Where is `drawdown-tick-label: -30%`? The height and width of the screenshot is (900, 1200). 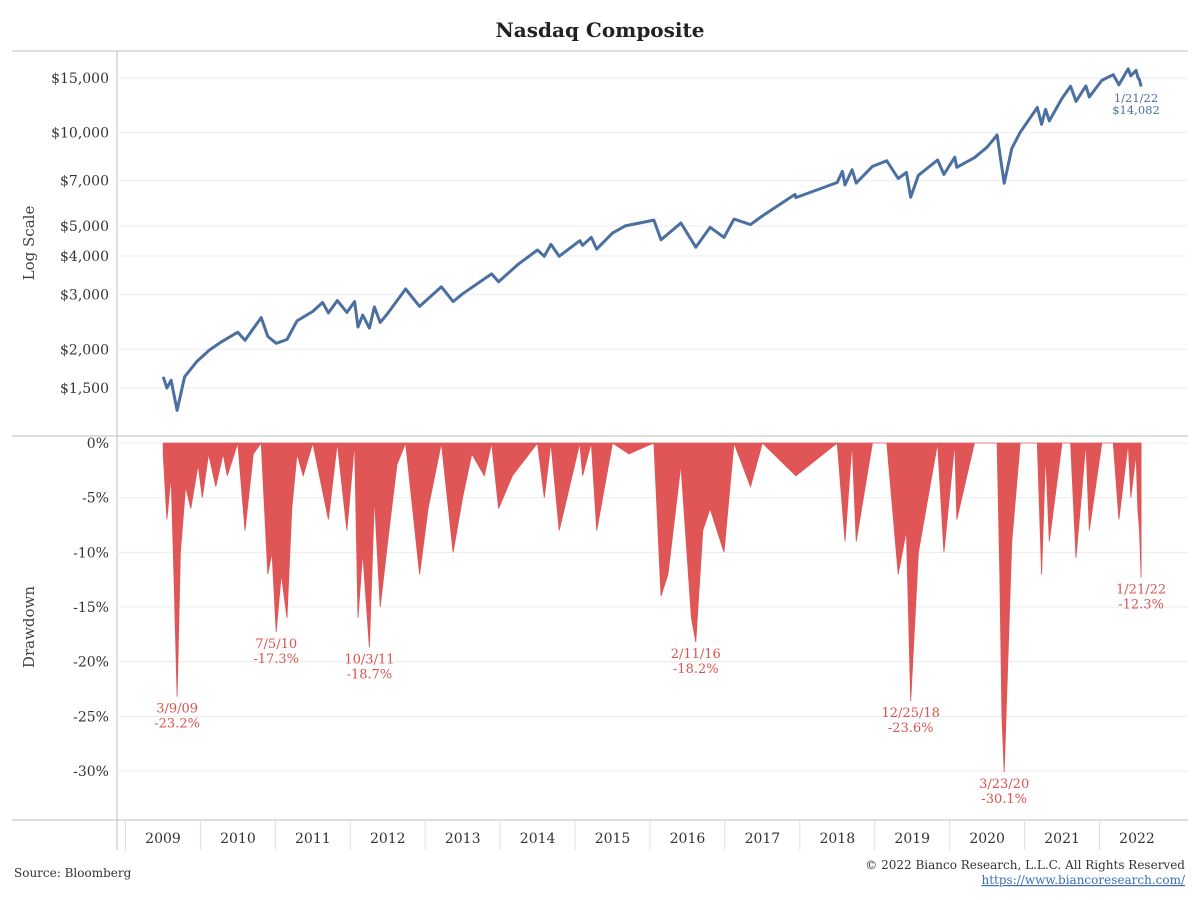
drawdown-tick-label: -30% is located at coordinates (91, 772).